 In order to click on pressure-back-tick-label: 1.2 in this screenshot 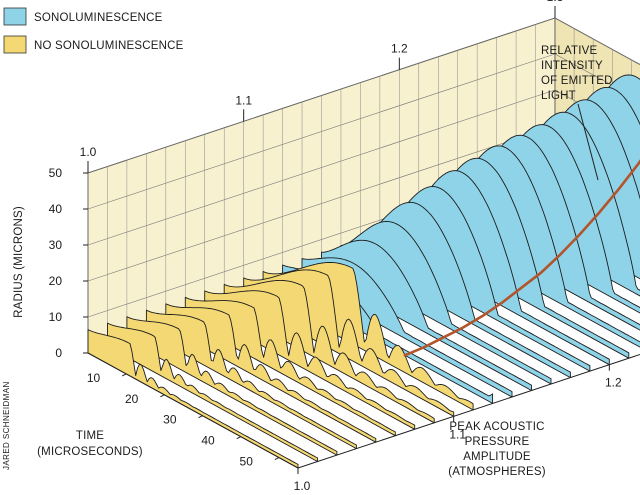, I will do `click(399, 49)`.